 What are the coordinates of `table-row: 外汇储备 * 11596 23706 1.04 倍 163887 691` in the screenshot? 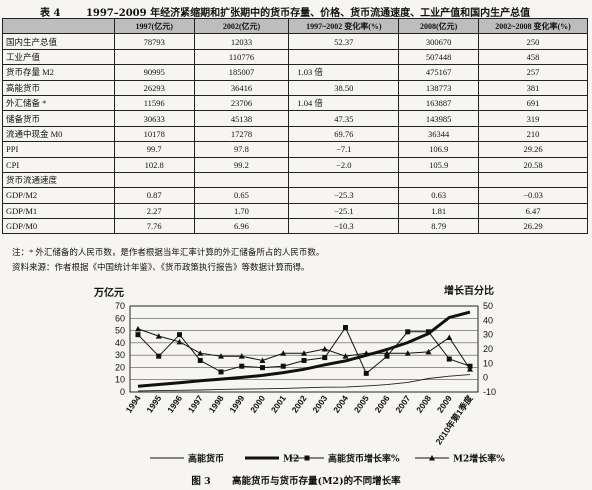 It's located at (295, 103).